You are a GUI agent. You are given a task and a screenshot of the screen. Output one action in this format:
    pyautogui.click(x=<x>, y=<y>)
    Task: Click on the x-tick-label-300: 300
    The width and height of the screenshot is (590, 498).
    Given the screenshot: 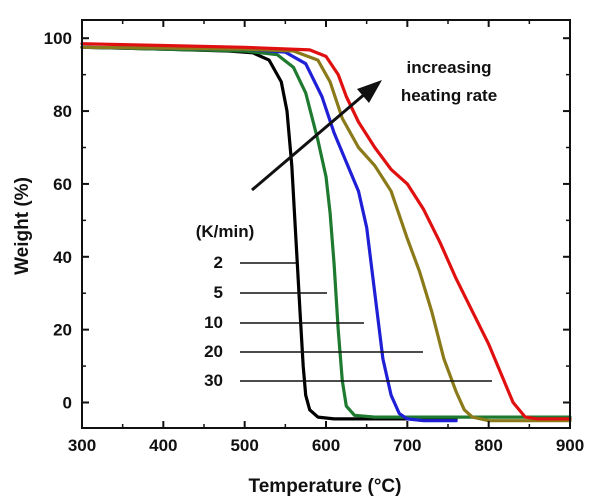 What is the action you would take?
    pyautogui.click(x=82, y=445)
    